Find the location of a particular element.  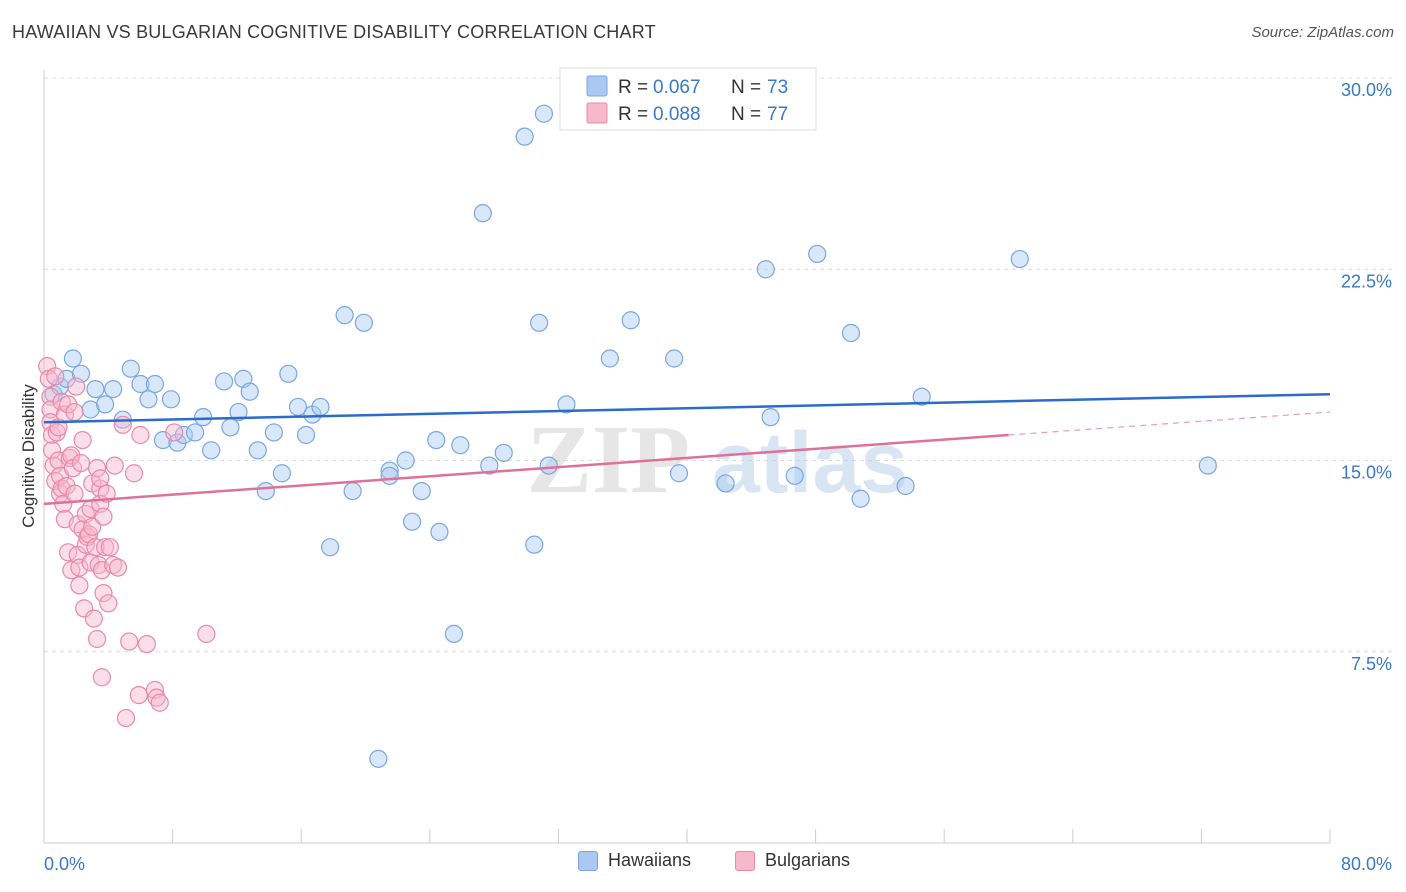

bulgarians-trend-extension is located at coordinates (1169, 423).